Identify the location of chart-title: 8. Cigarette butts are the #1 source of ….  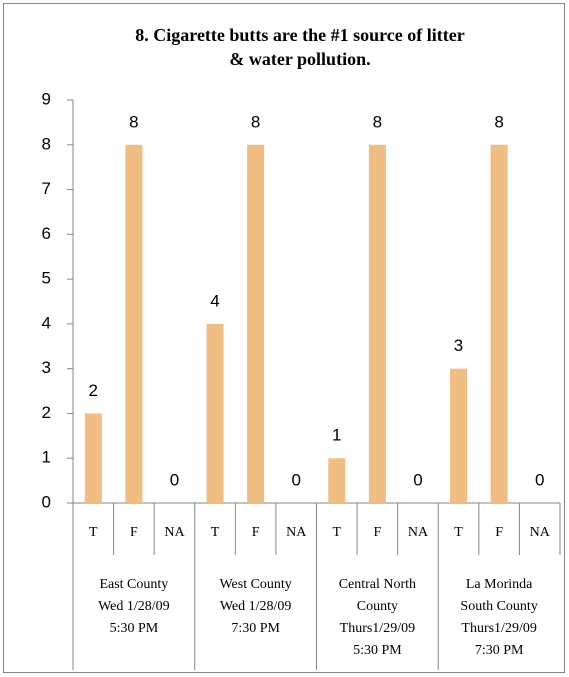
(299, 35).